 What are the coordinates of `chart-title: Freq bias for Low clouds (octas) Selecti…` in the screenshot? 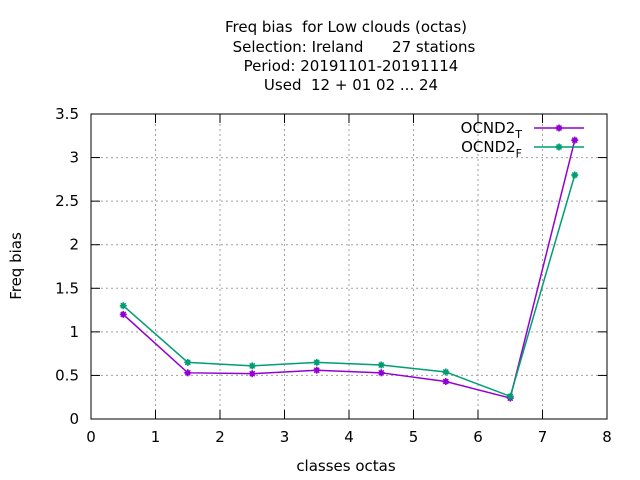 It's located at (350, 56).